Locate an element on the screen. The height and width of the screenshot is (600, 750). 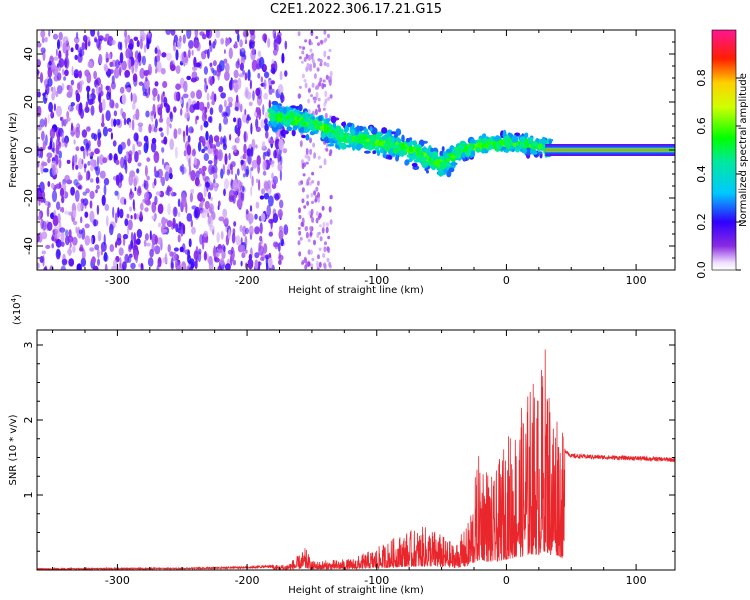
y-multiplier: (x104) is located at coordinates (16, 309).